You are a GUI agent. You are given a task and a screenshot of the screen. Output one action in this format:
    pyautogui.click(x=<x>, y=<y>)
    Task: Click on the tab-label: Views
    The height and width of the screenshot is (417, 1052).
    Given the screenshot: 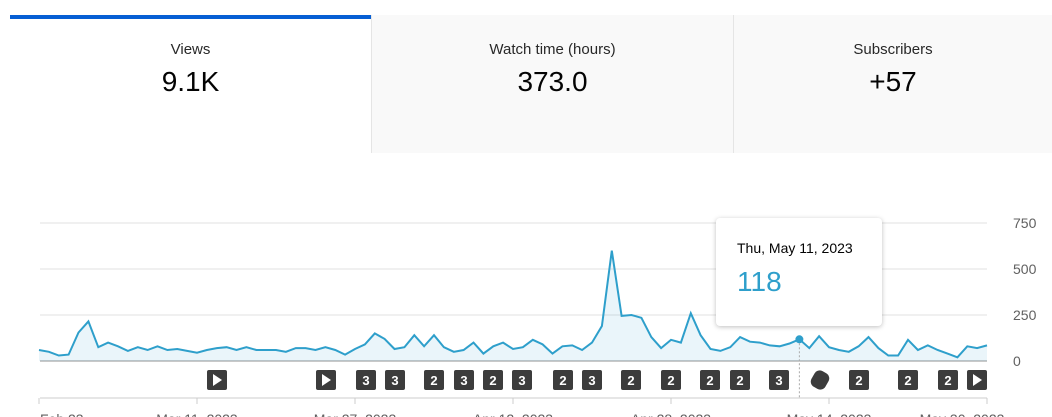 What is the action you would take?
    pyautogui.click(x=190, y=49)
    